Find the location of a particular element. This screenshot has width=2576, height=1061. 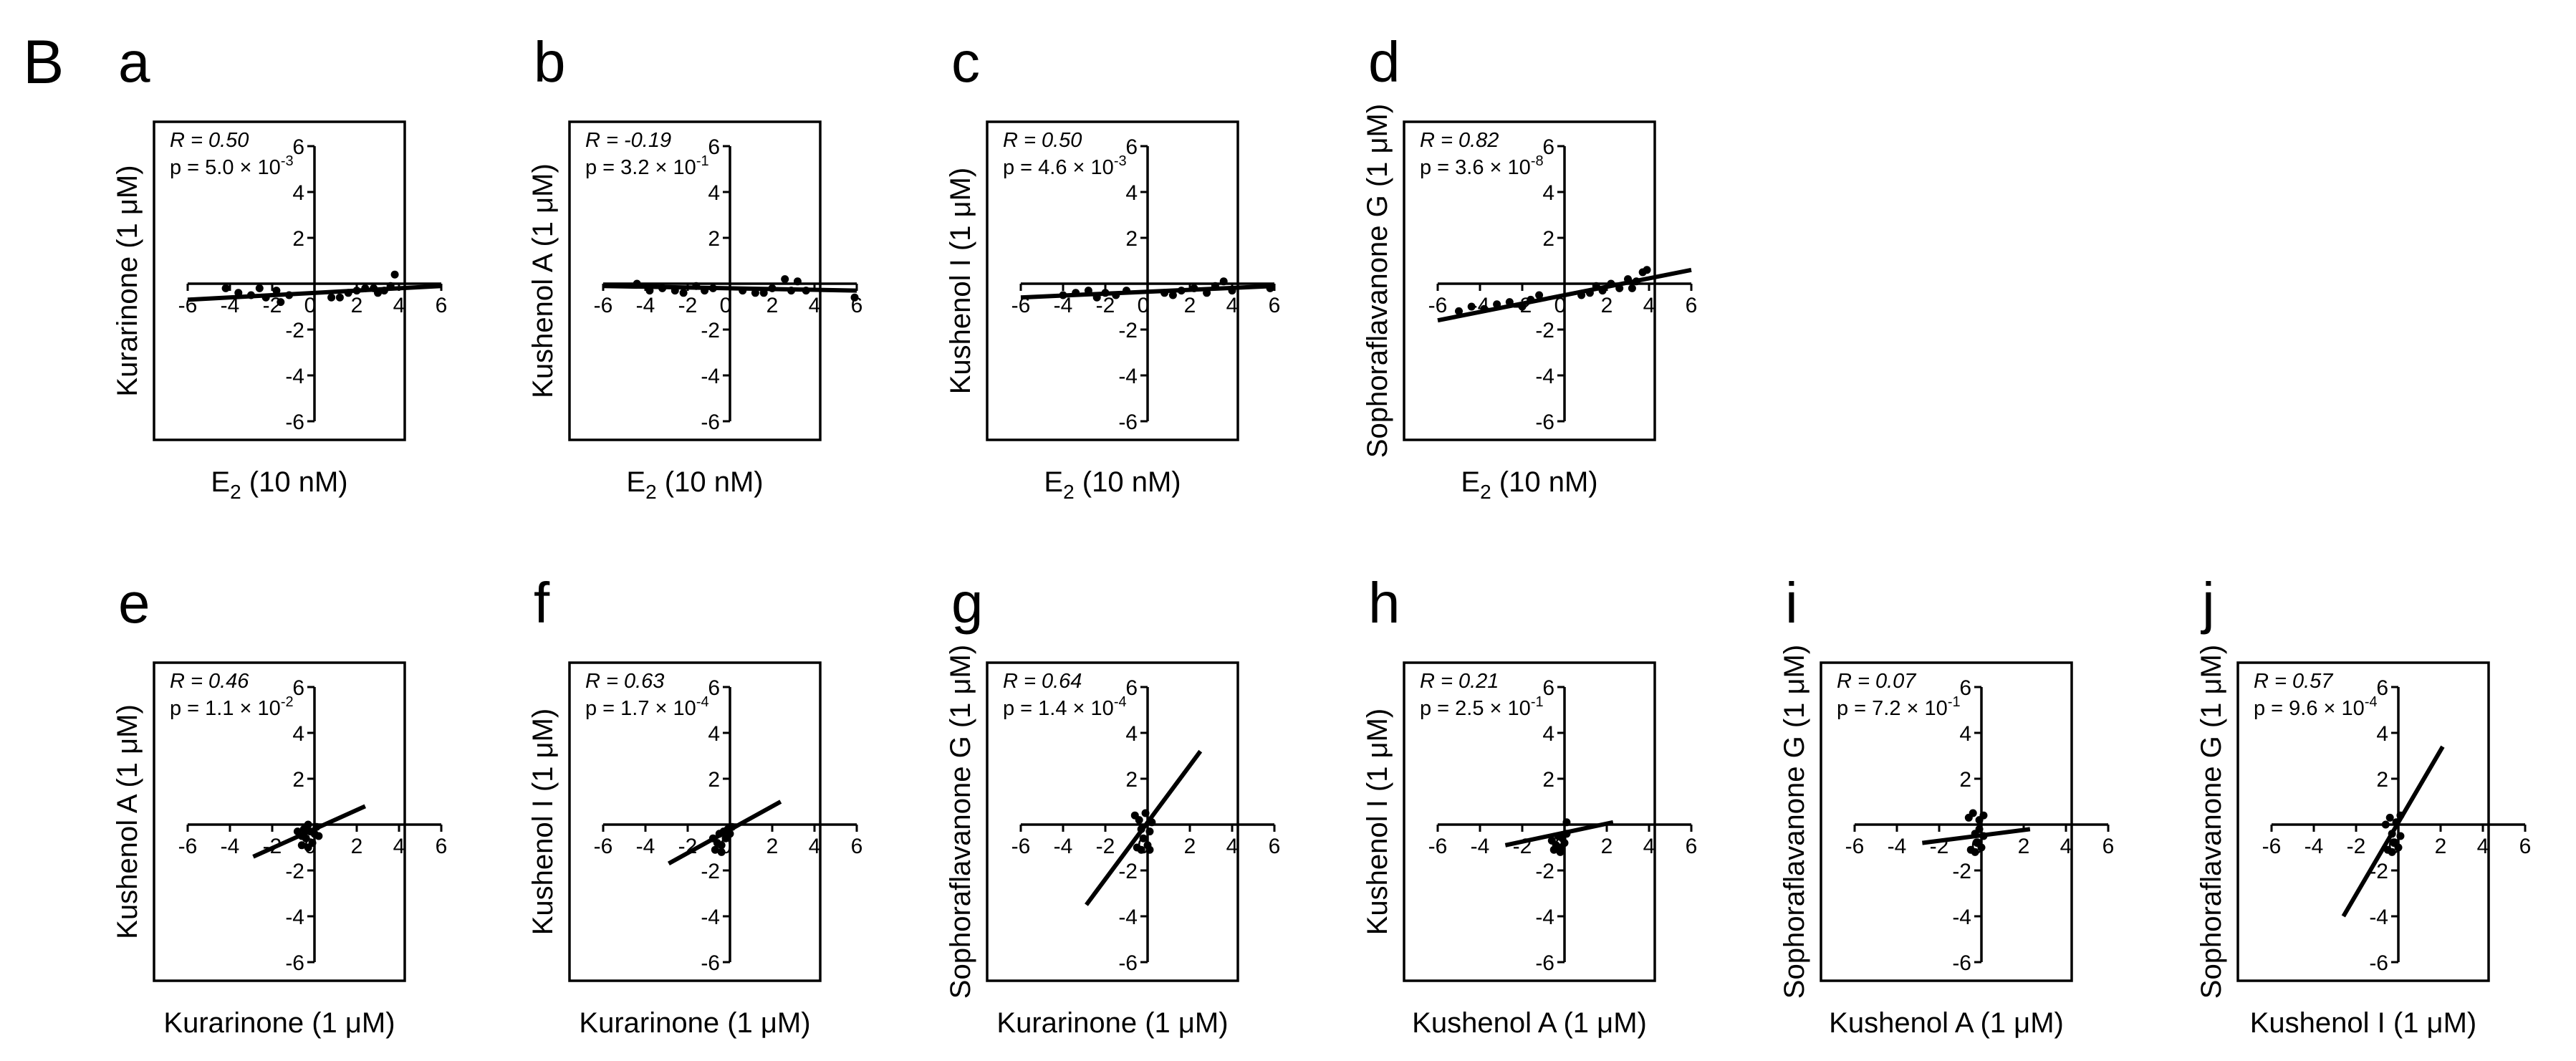

p-value: p = 9.6 × 10-4 is located at coordinates (2316, 707).